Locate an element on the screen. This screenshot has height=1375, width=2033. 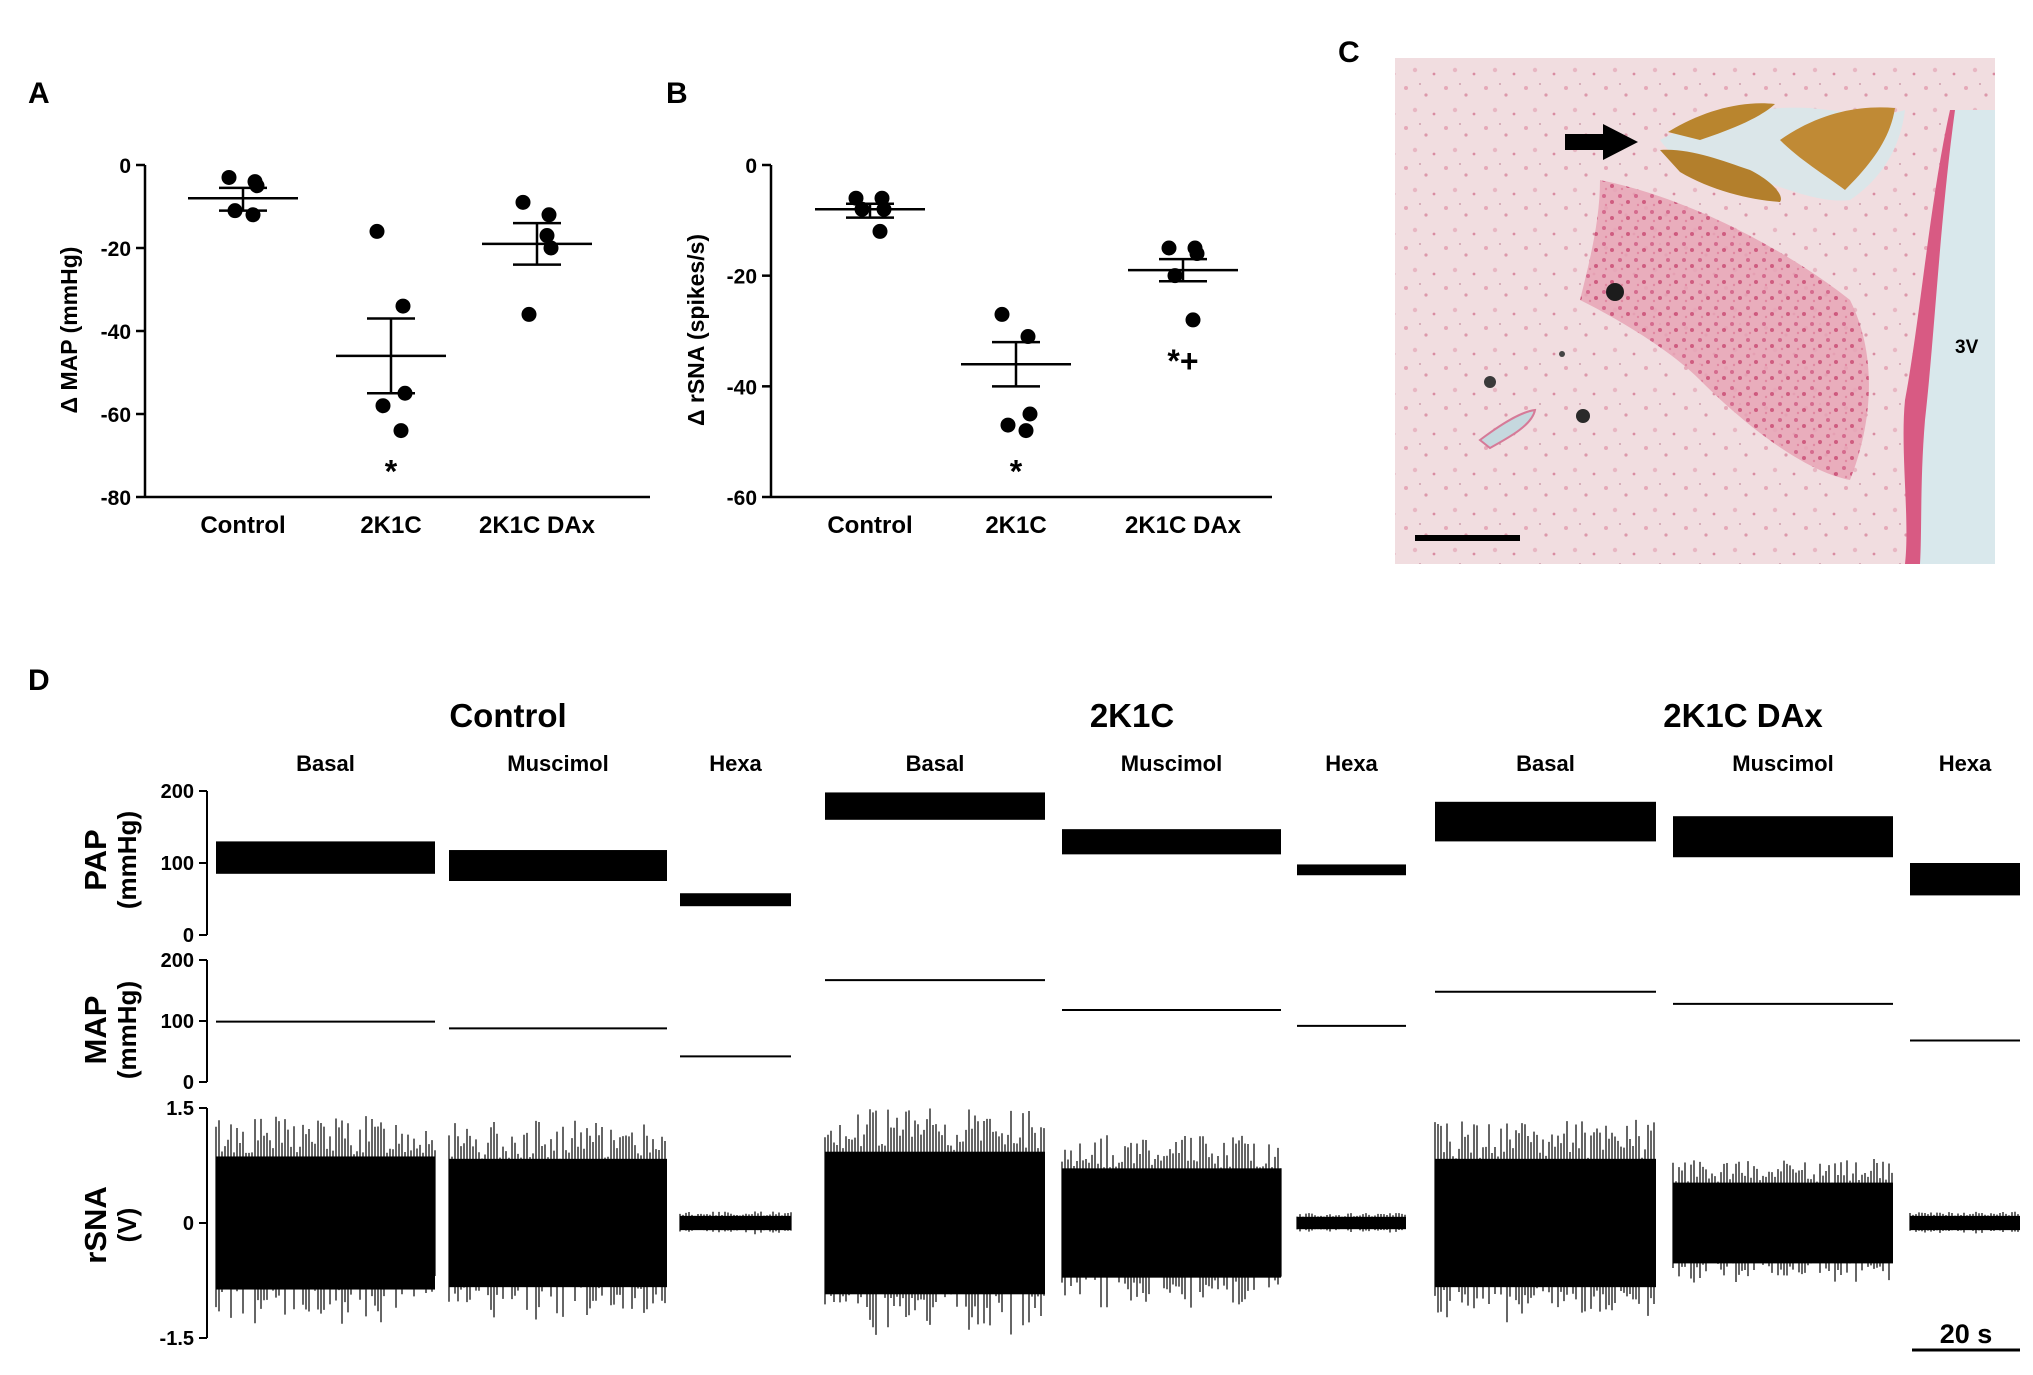
dense-staining-region is located at coordinates (1724, 330).